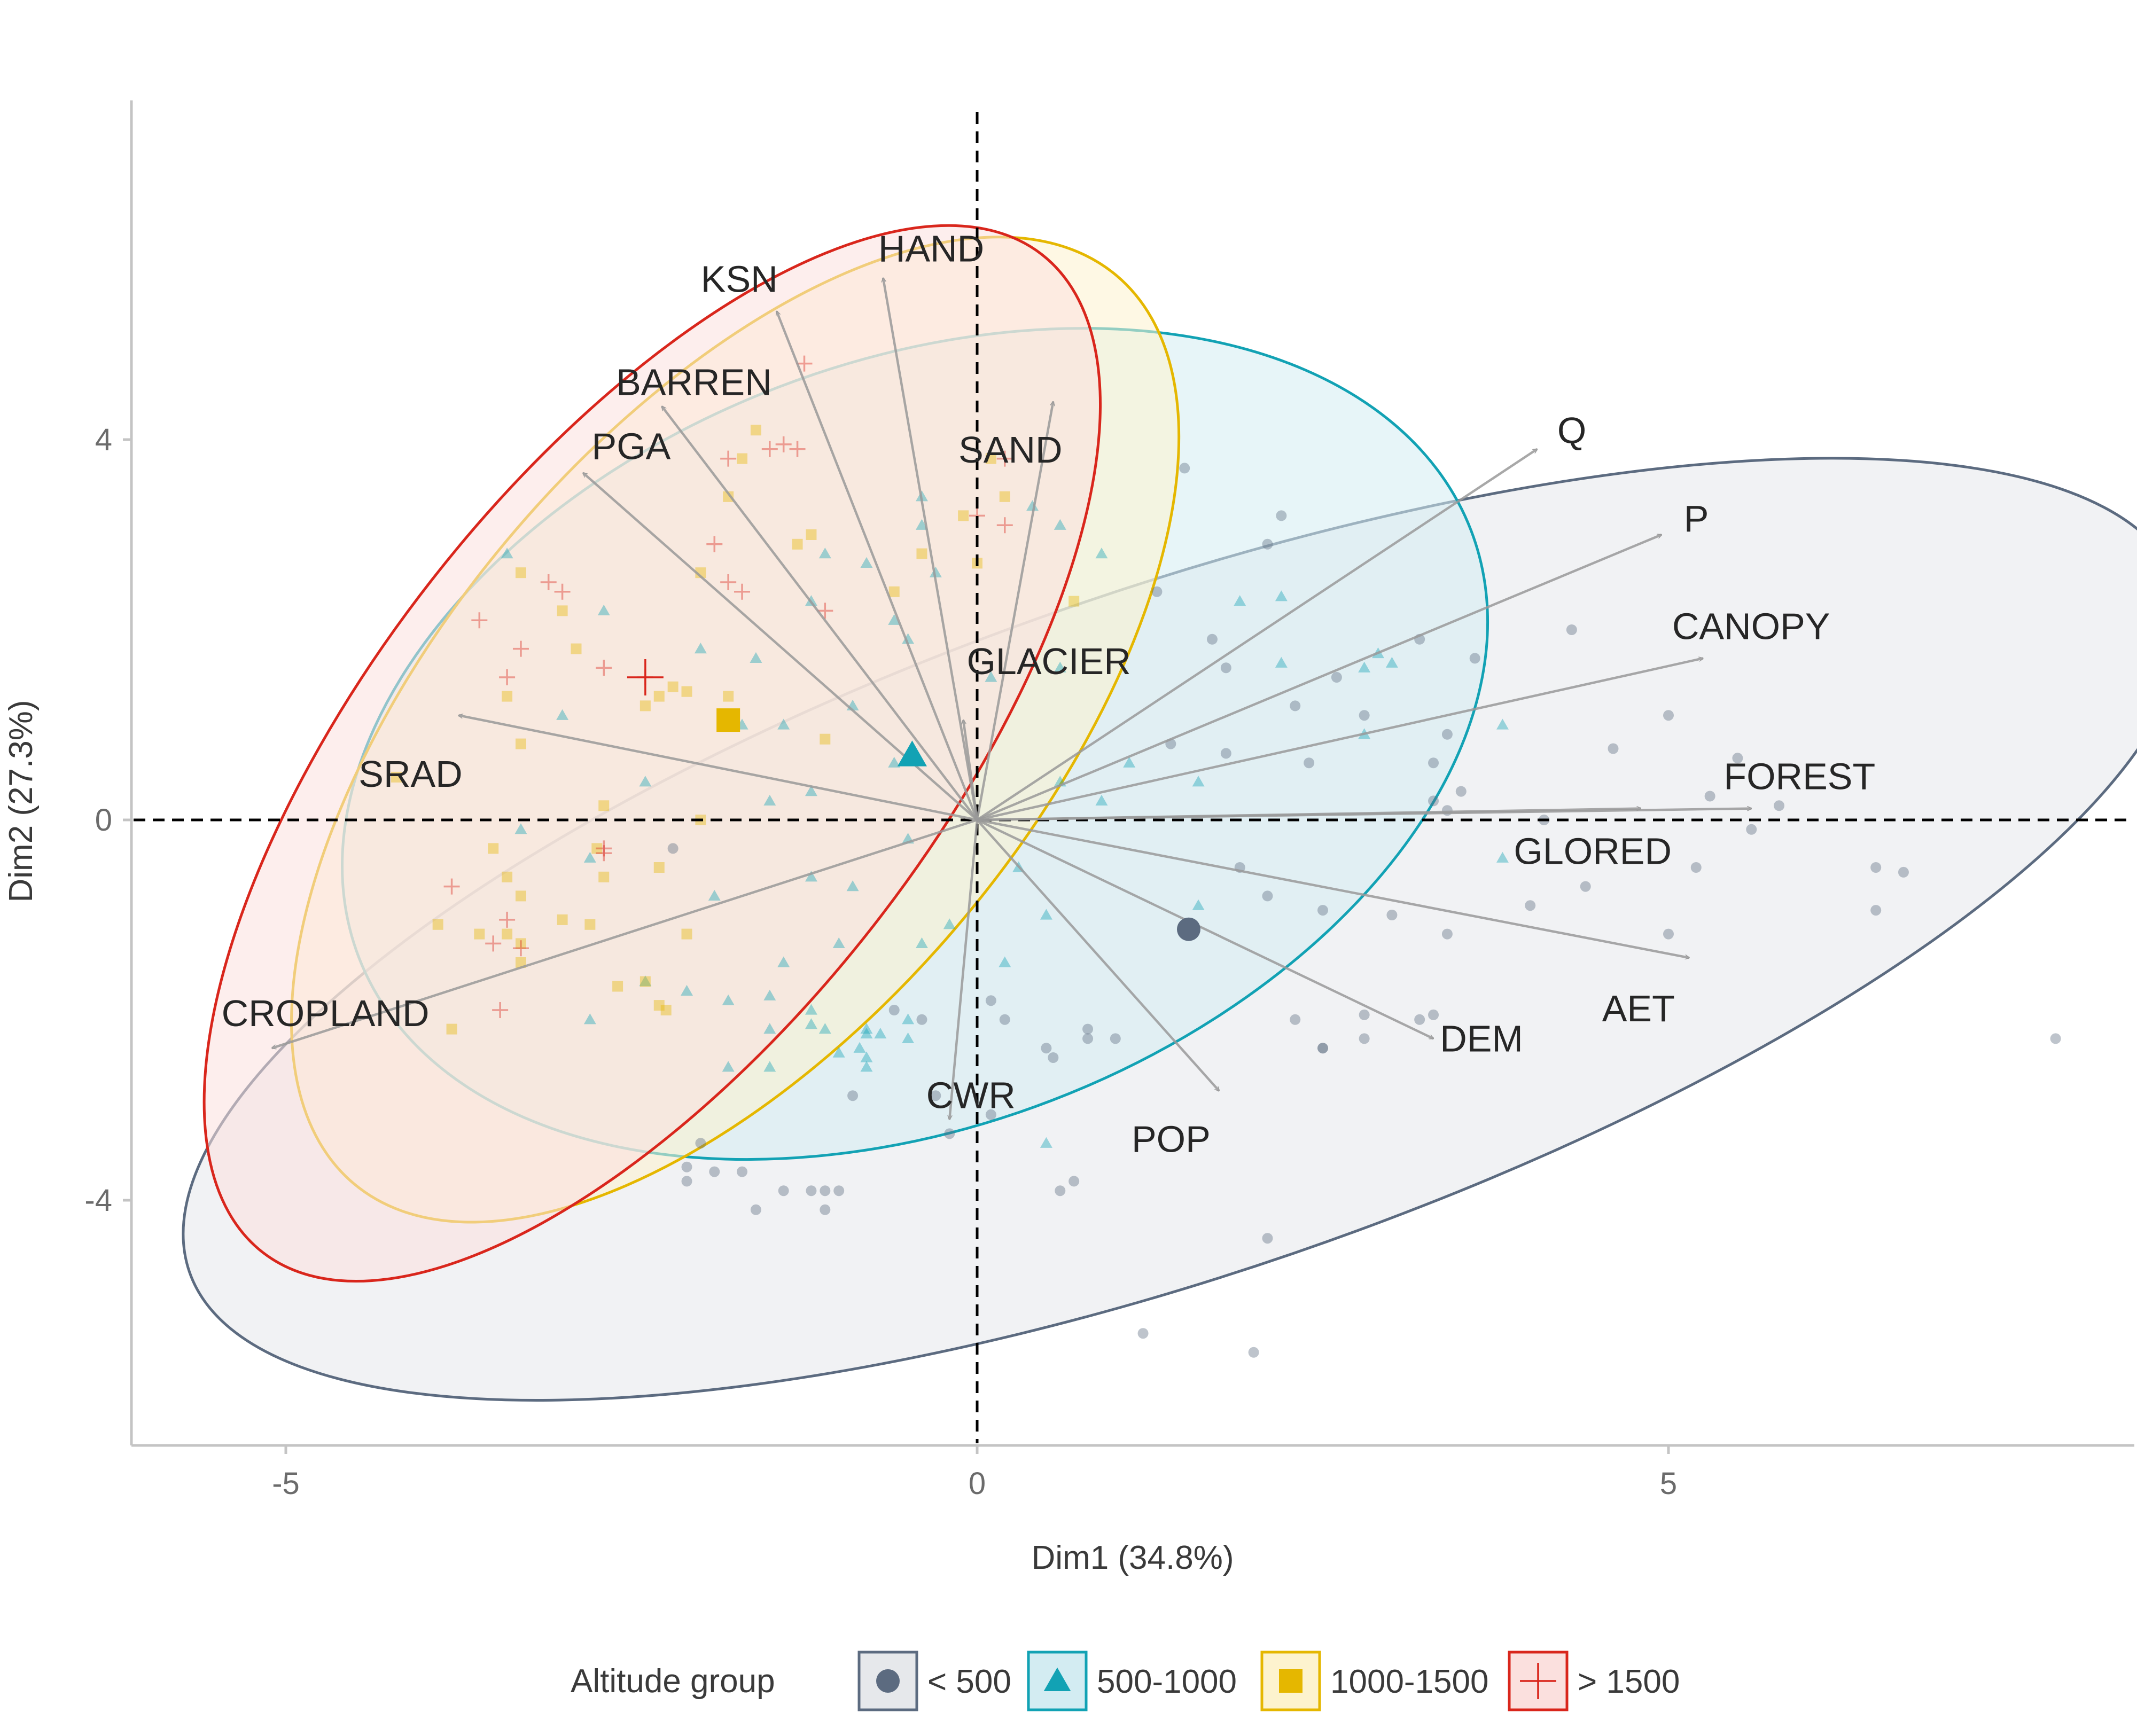 Image resolution: width=2137 pixels, height=1736 pixels. I want to click on legend-item-500-1000: 500-1000, so click(1132, 1681).